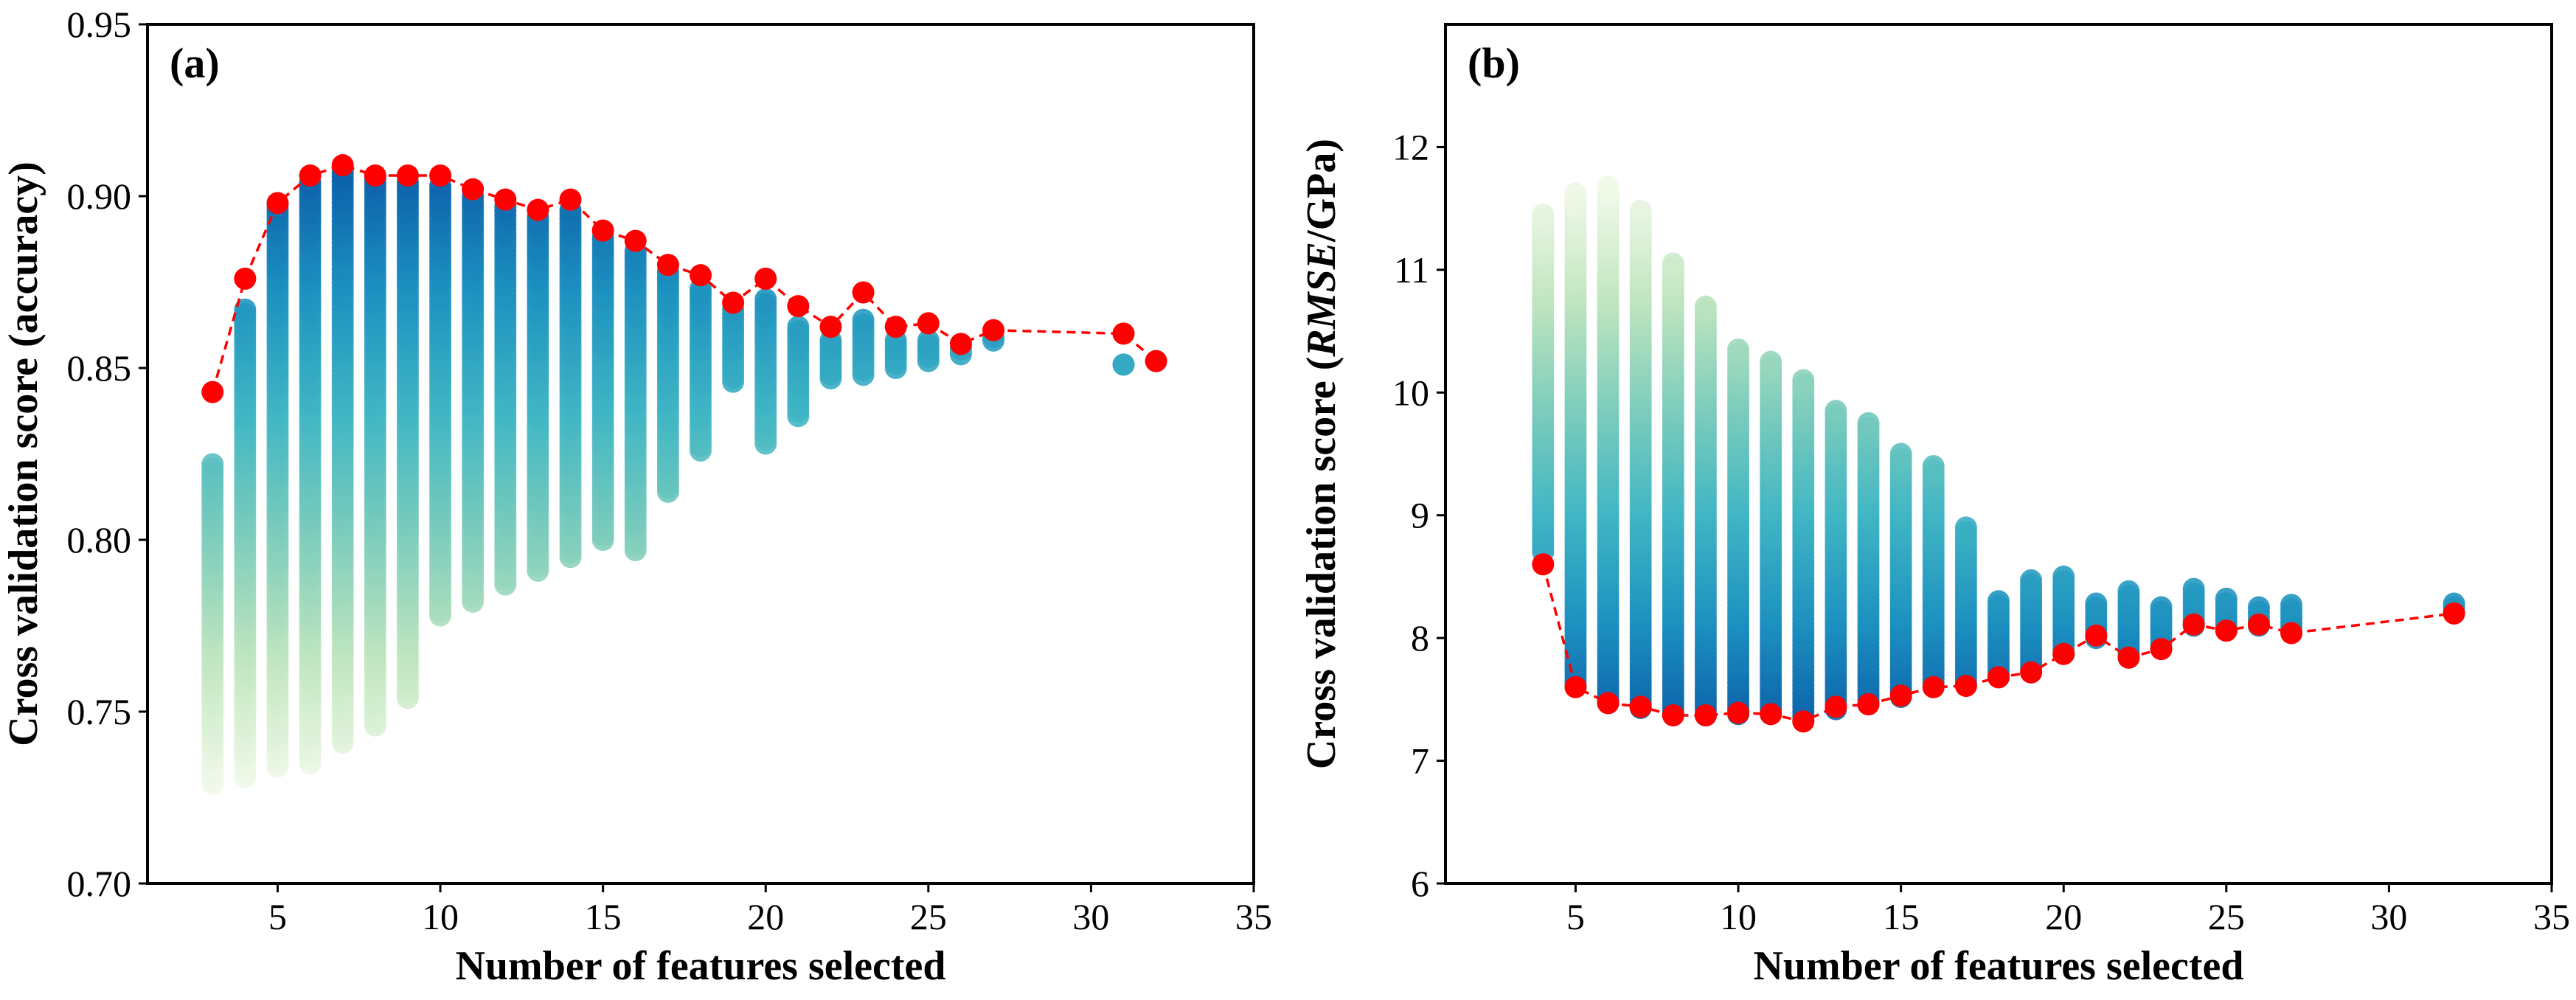 This screenshot has height=1000, width=2576. What do you see at coordinates (1738, 916) in the screenshot?
I see `panel-b-x-tick-label: 10` at bounding box center [1738, 916].